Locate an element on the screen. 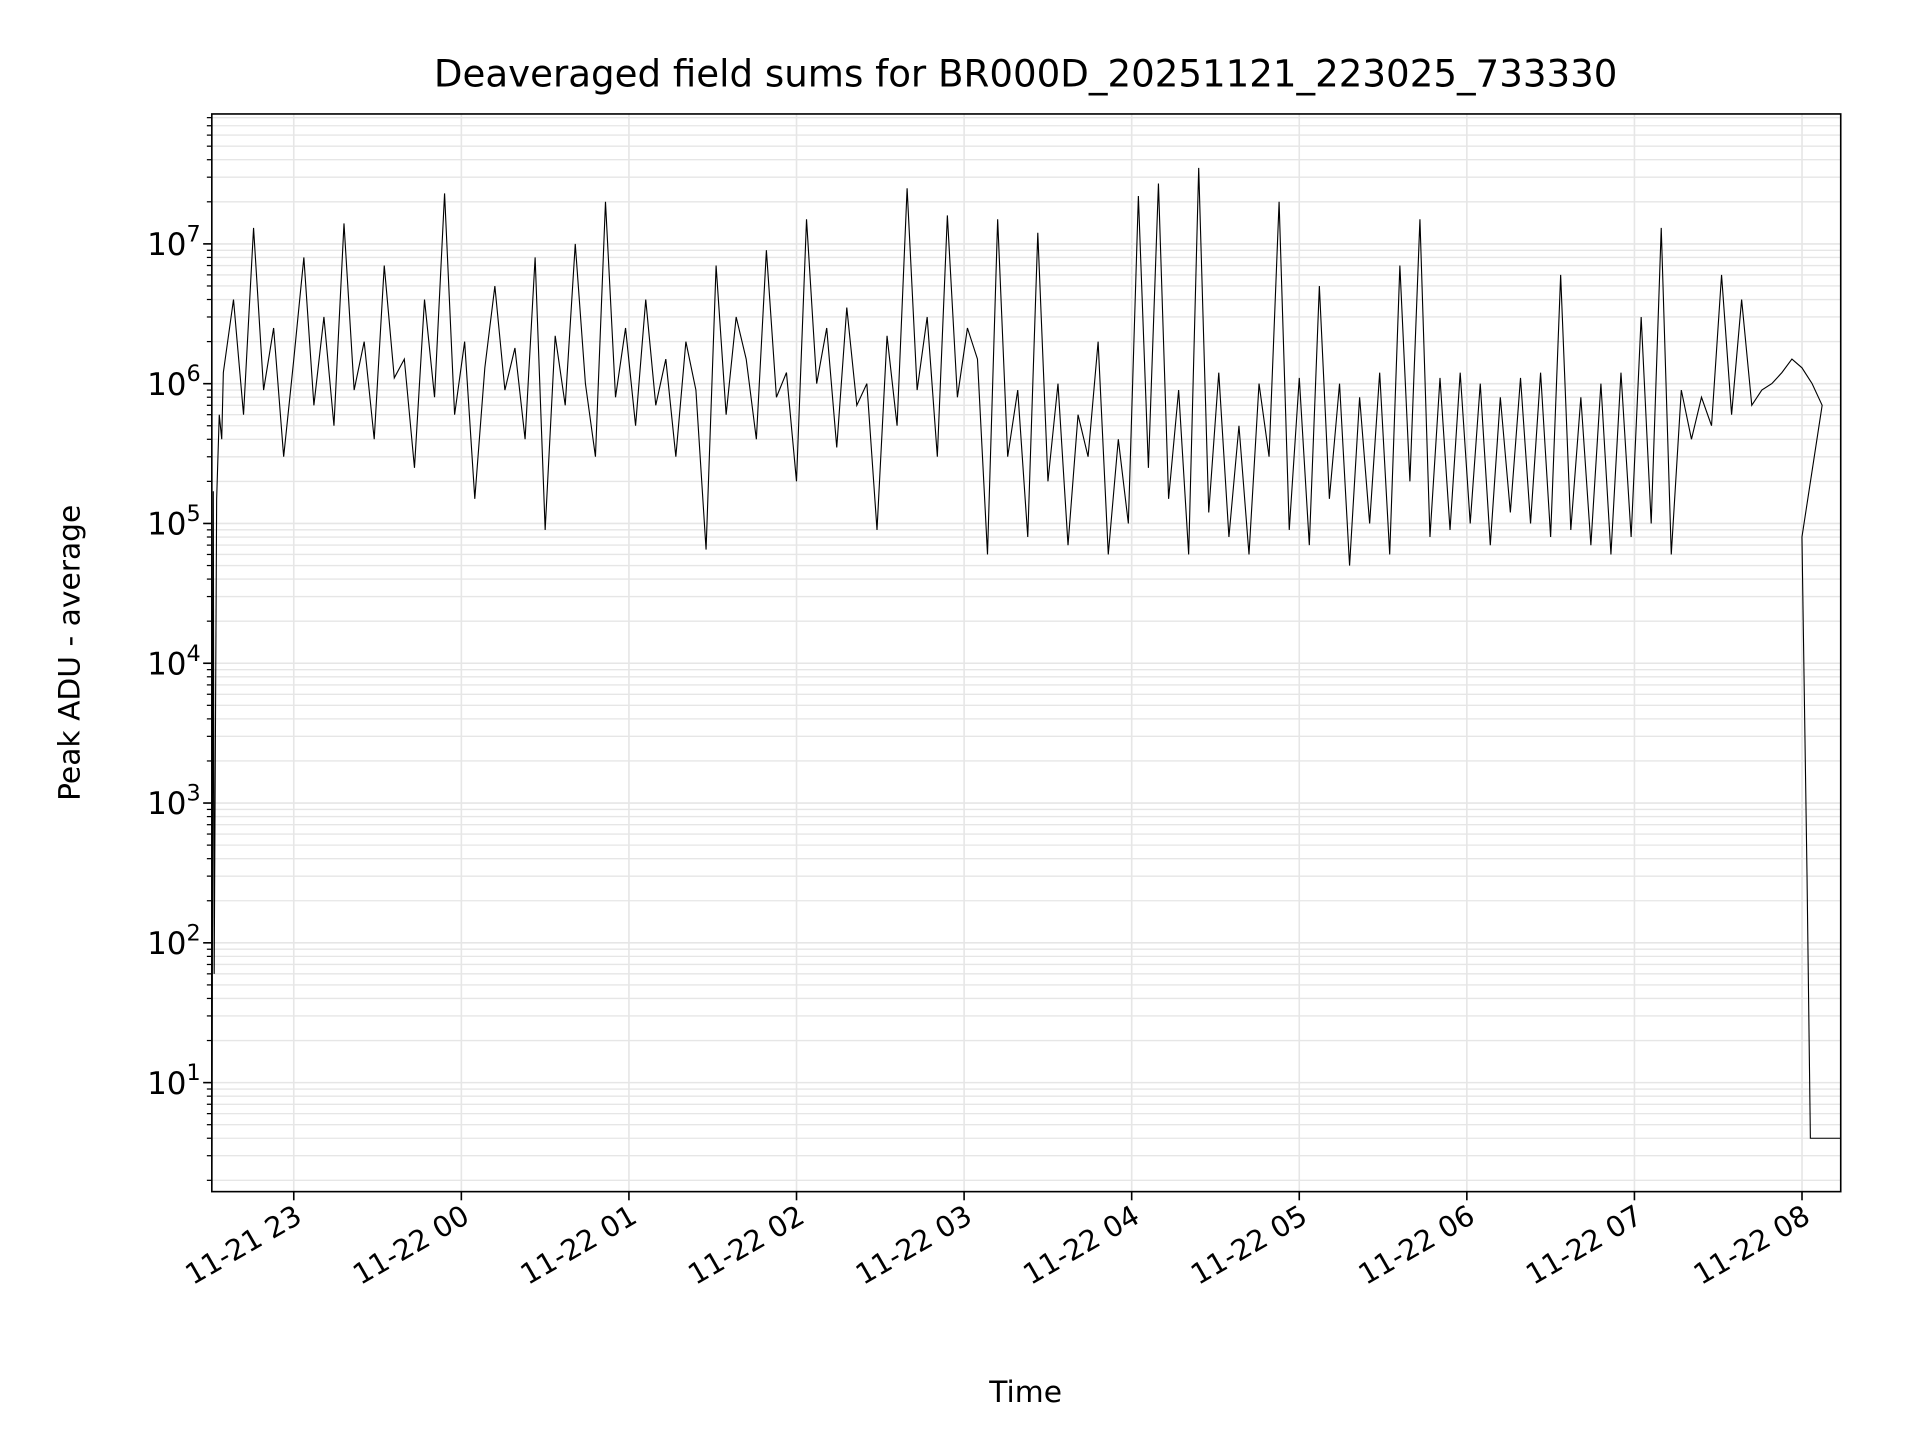  y-tick-exponent: 6 is located at coordinates (193, 374).